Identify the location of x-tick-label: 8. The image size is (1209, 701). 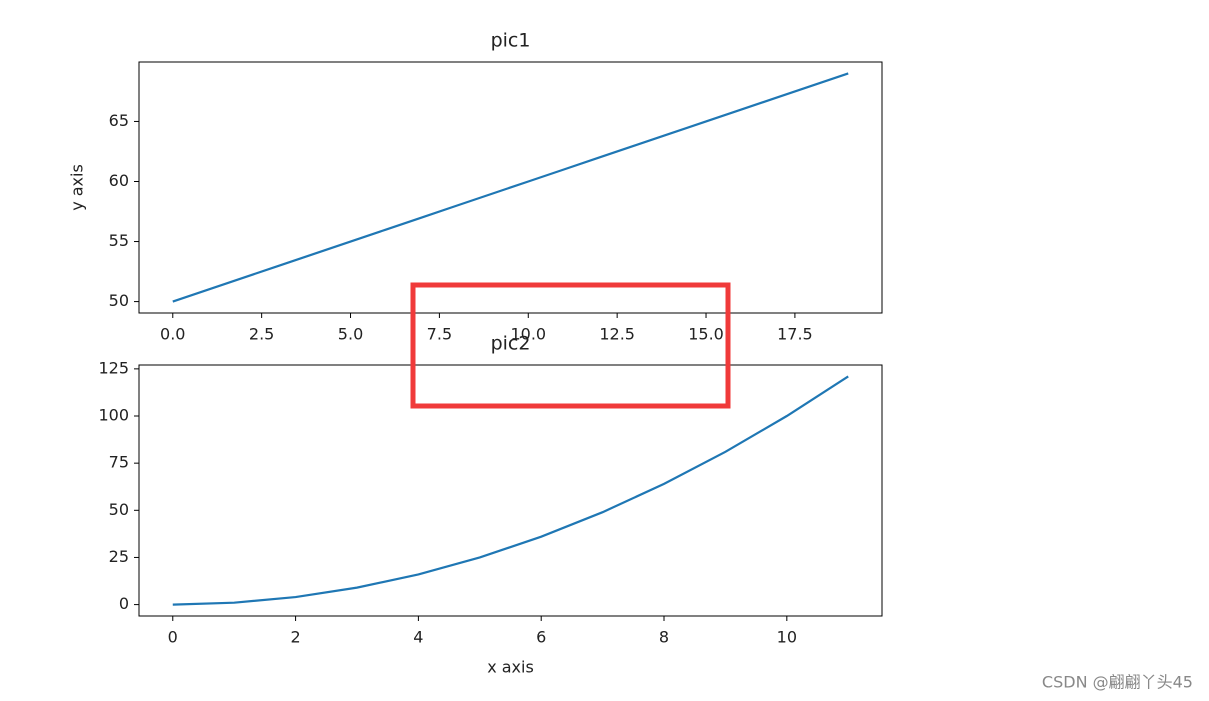
(664, 637).